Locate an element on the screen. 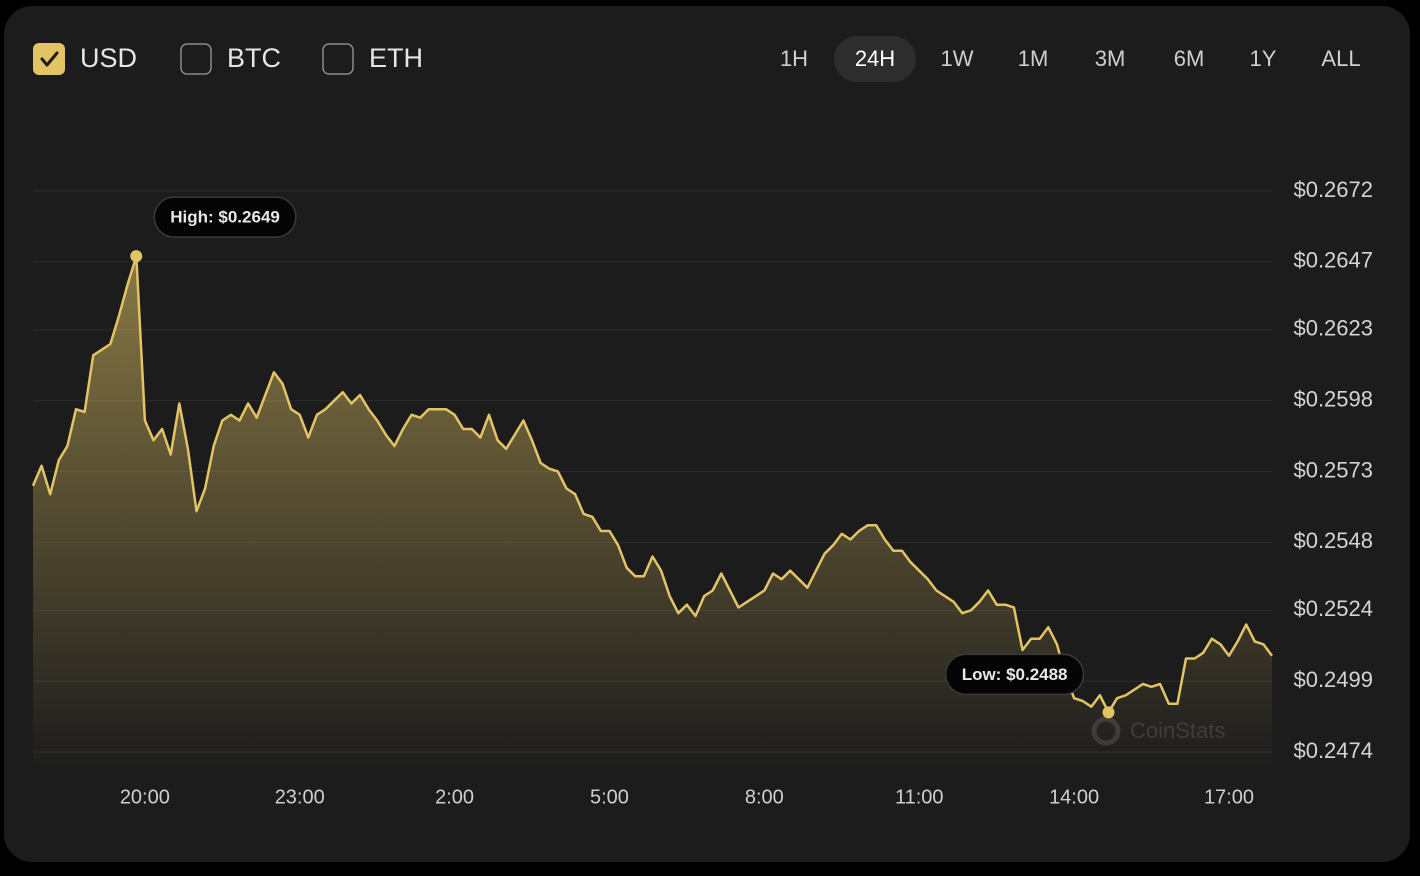 Image resolution: width=1420 pixels, height=876 pixels. range-button: 1W is located at coordinates (957, 58).